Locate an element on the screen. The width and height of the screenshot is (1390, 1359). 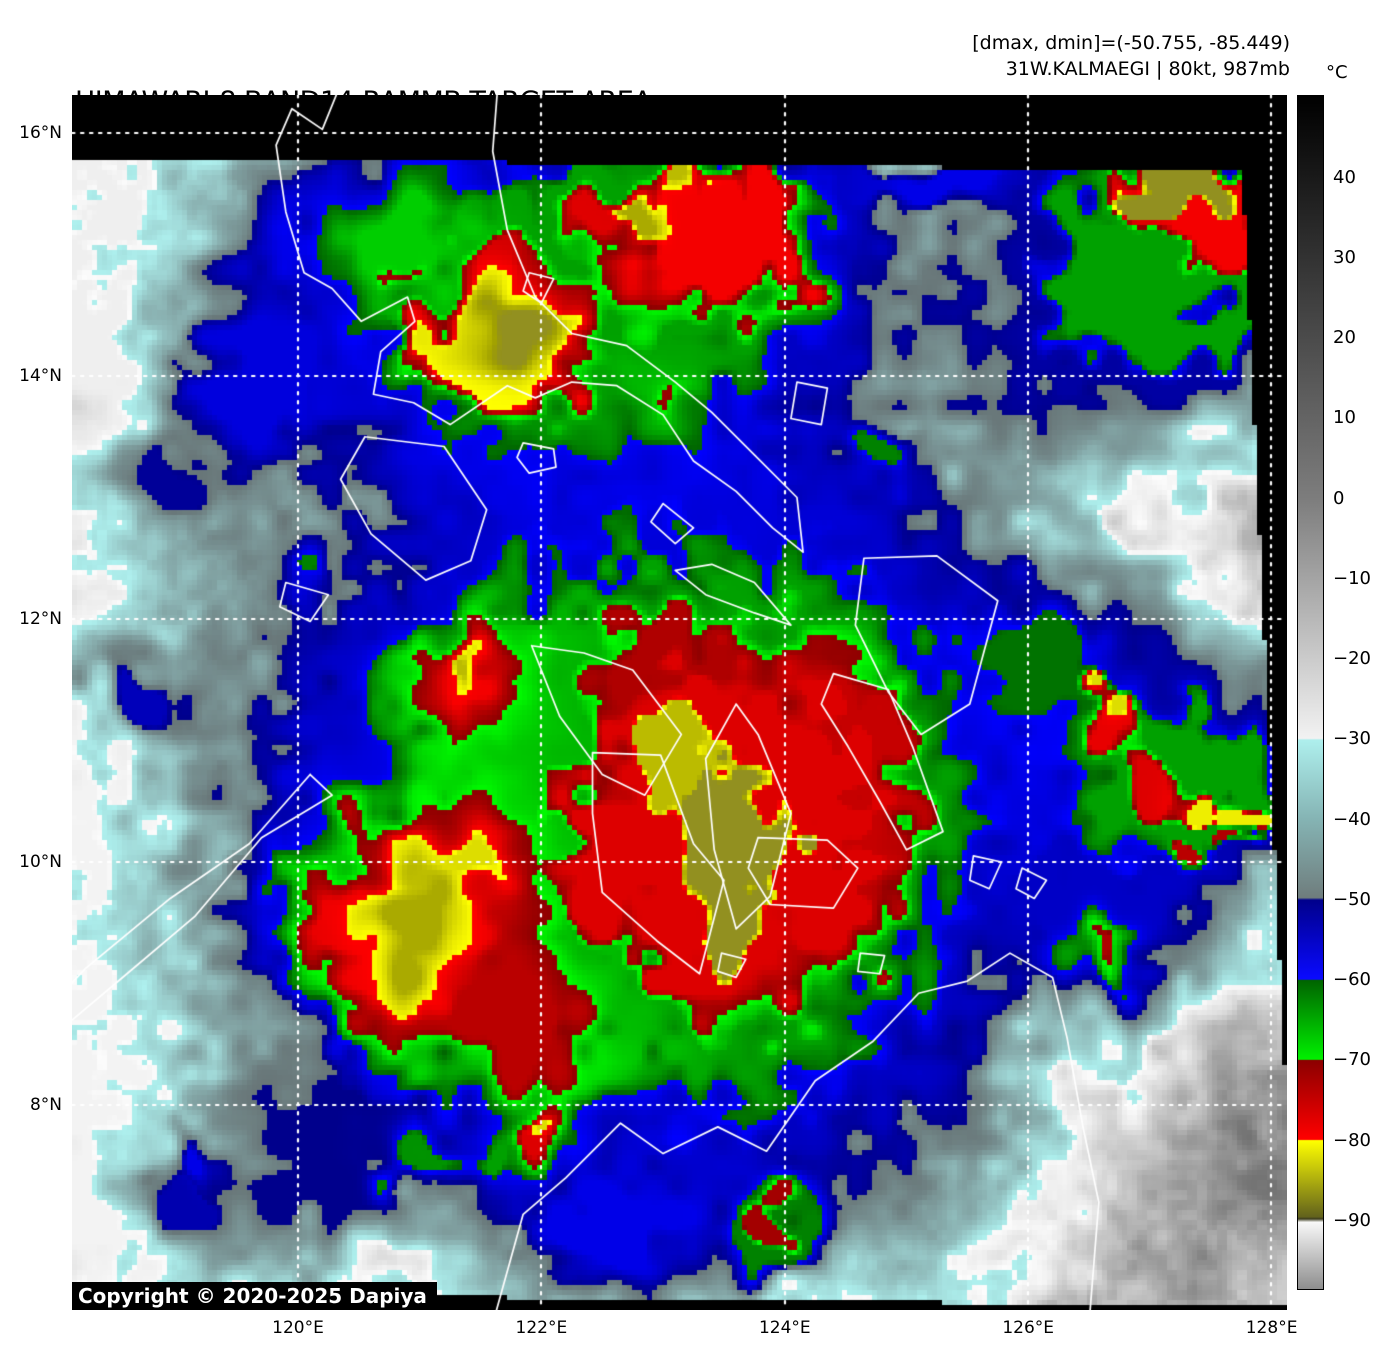
lon-tick-label: 122°E is located at coordinates (541, 1328).